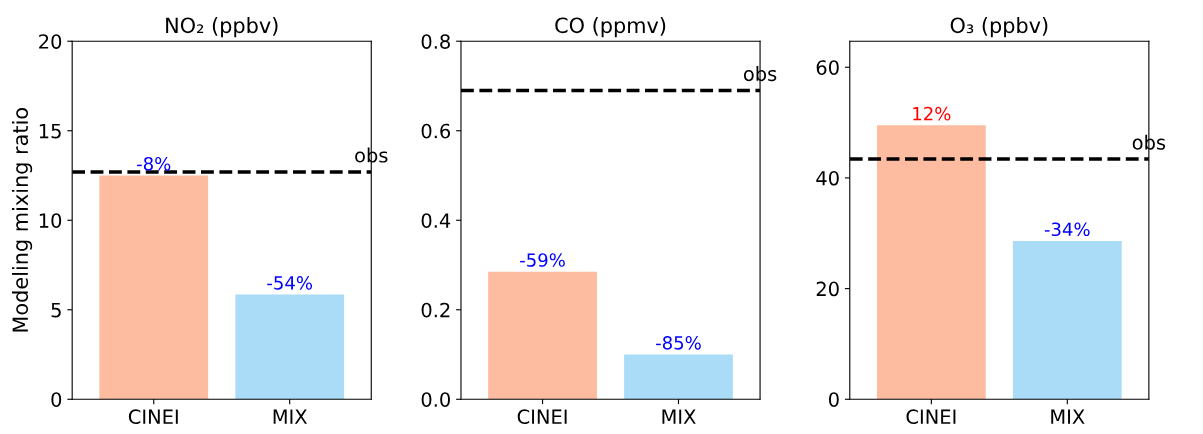 The image size is (1203, 434). Describe the element at coordinates (290, 283) in the screenshot. I see `annotation: -54%` at that location.